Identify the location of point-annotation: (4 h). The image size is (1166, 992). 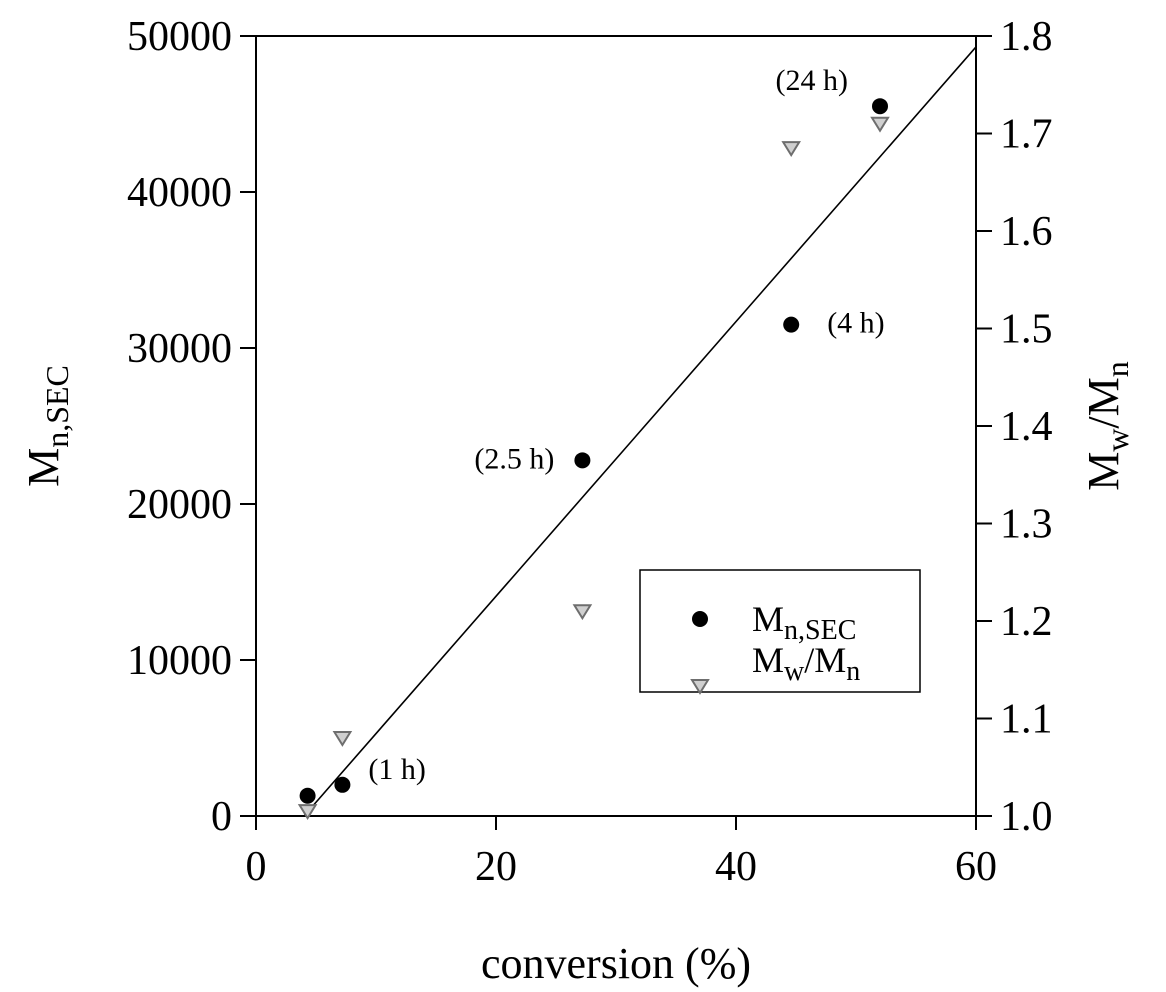
(855, 323).